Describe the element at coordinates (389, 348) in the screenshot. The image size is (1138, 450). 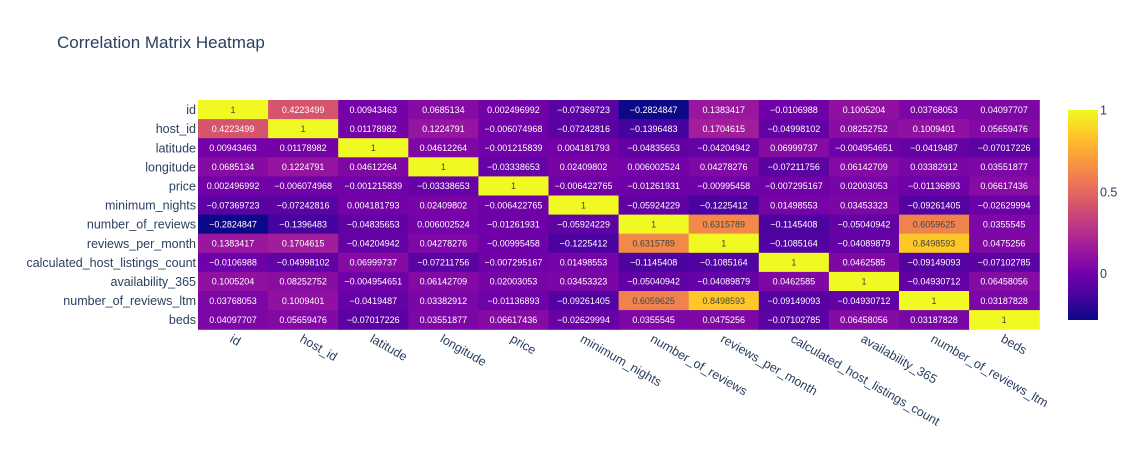
I see `x-tick-label: latitude` at that location.